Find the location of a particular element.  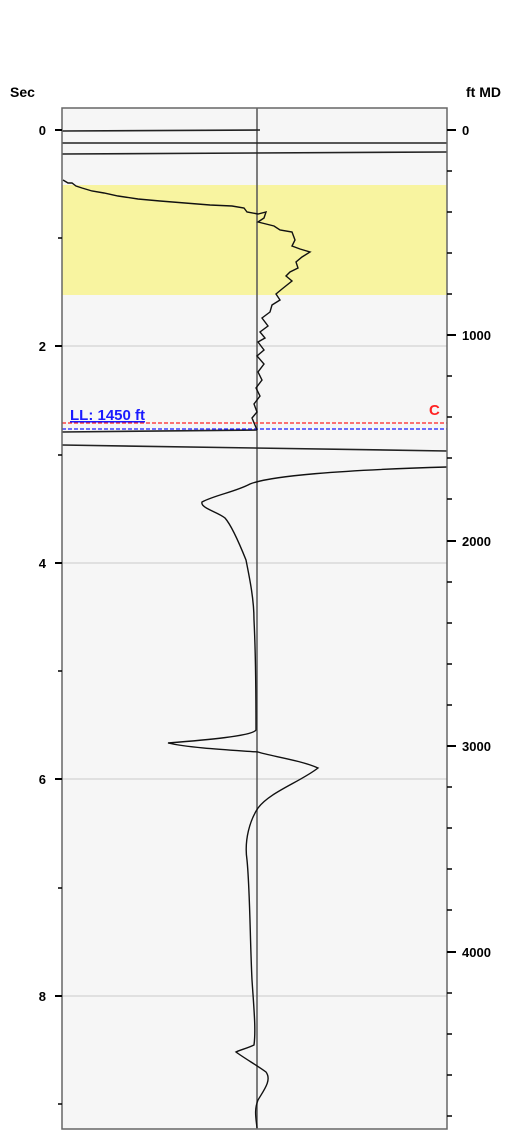

right-axis-major-ticks is located at coordinates (451, 541).